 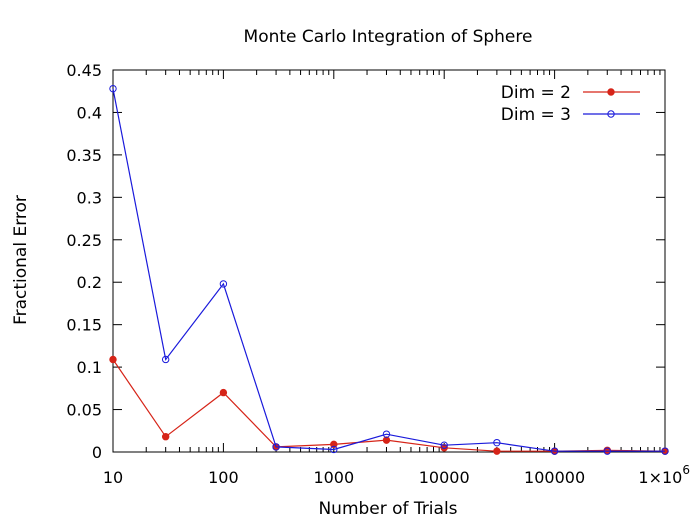 I want to click on y-tick-label: 0.15, so click(x=84, y=325).